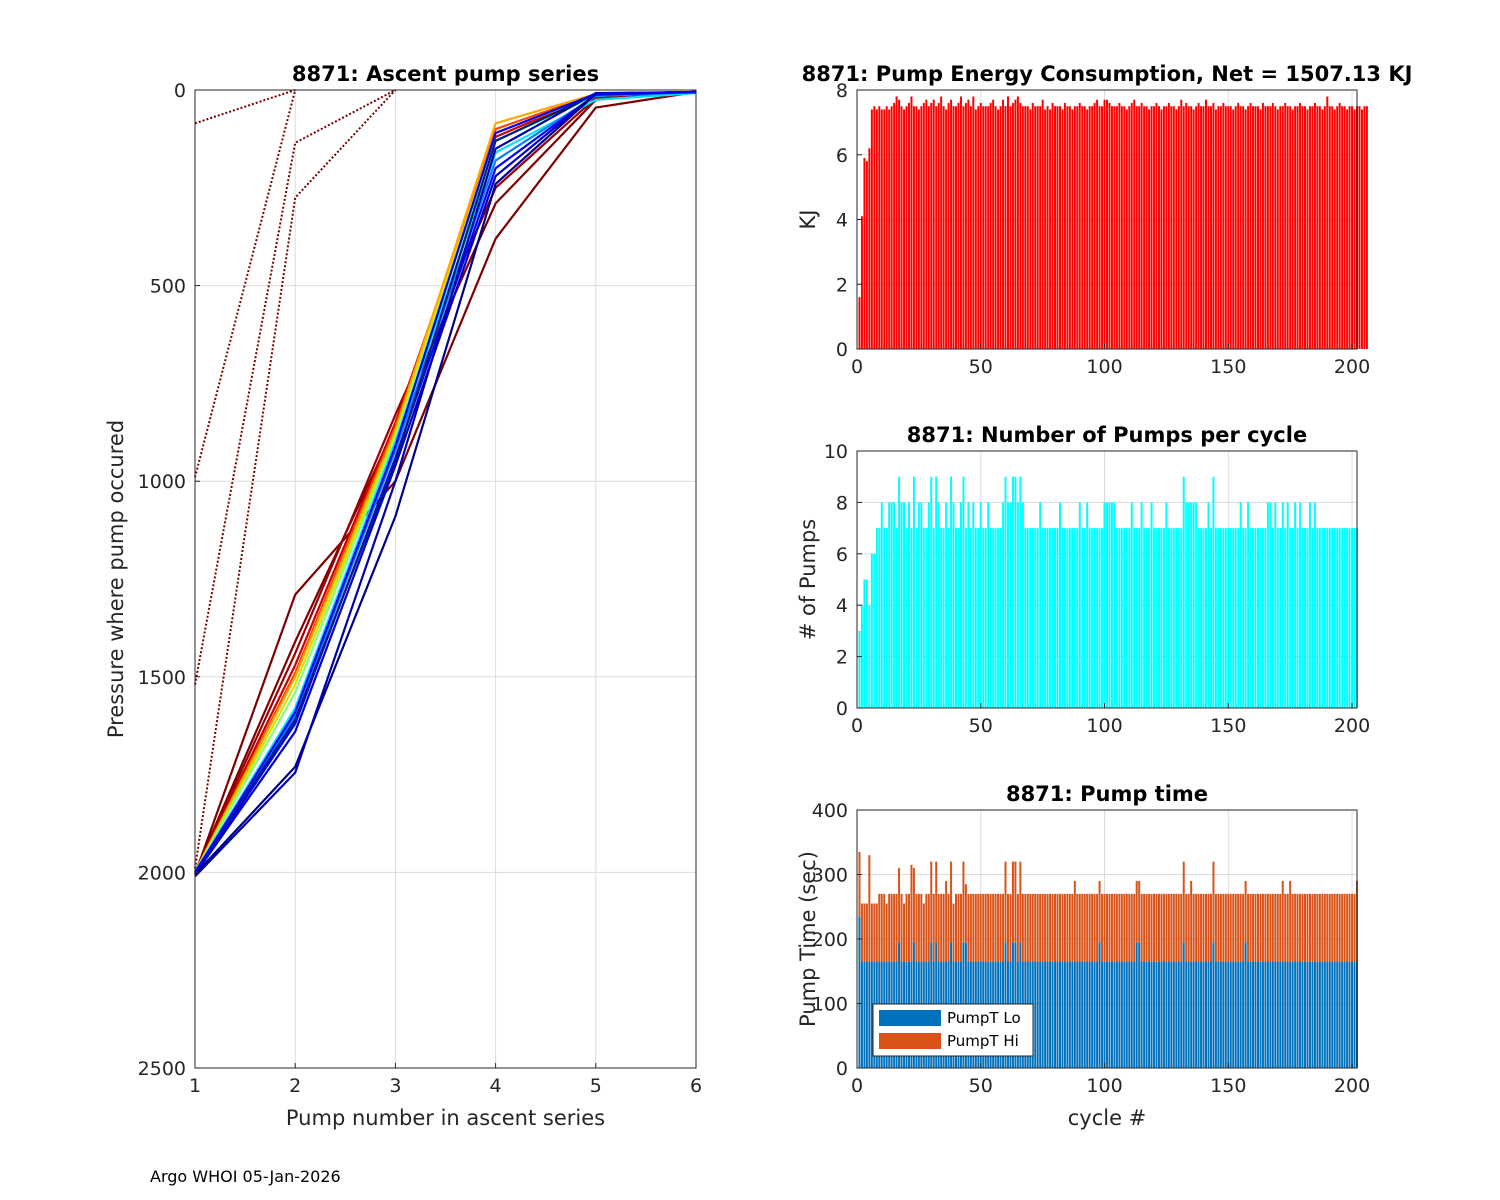  What do you see at coordinates (830, 876) in the screenshot?
I see `y-tick-label: 300` at bounding box center [830, 876].